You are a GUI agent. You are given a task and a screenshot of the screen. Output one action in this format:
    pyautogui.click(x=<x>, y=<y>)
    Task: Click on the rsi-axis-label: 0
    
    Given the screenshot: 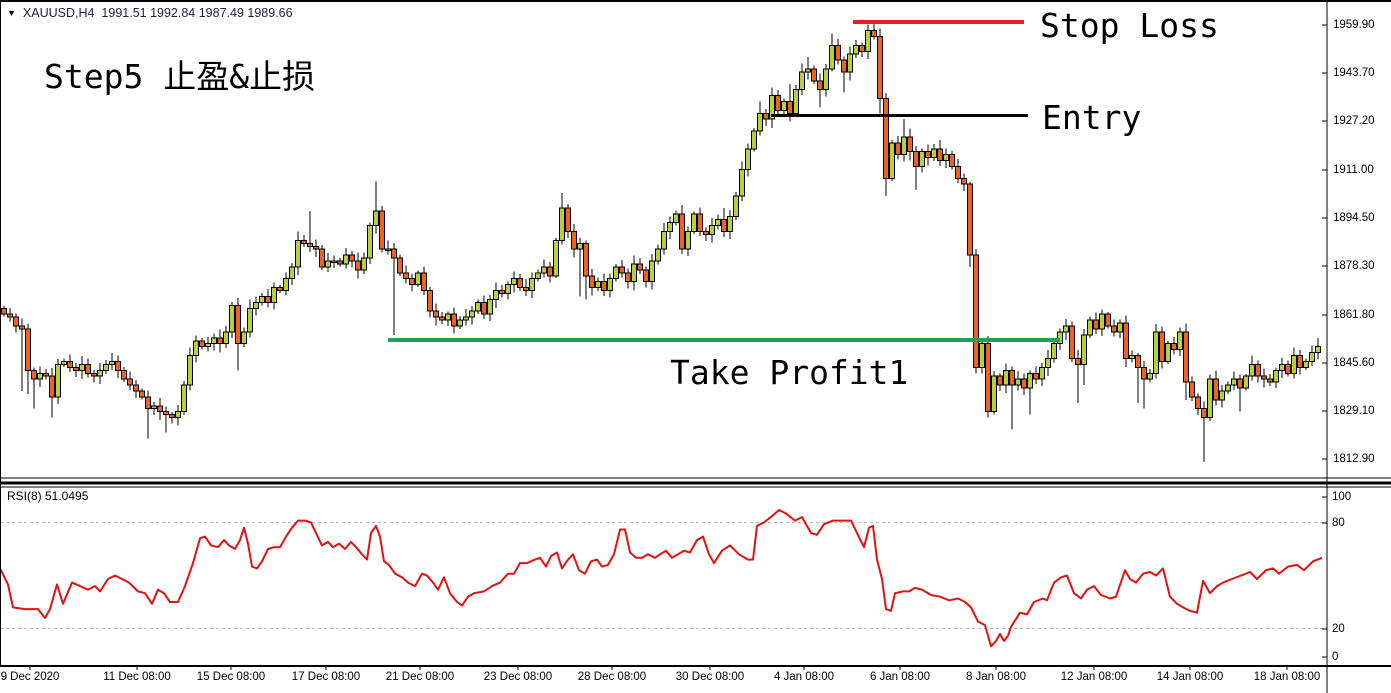 What is the action you would take?
    pyautogui.click(x=1335, y=657)
    